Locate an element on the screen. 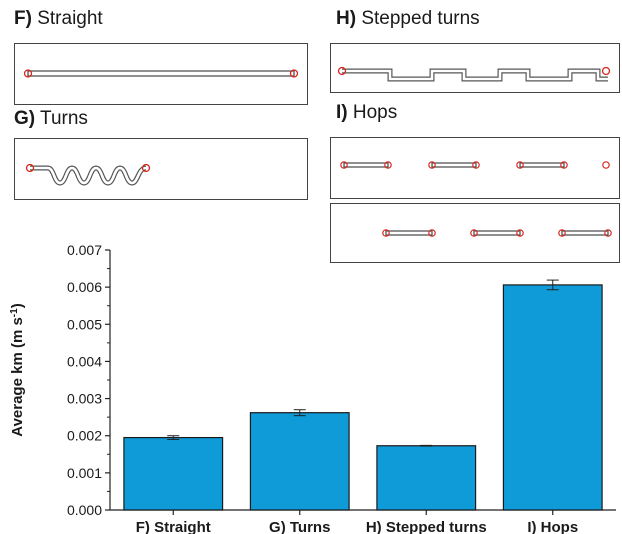 This screenshot has height=534, width=622. panel-i-title: I) Hops is located at coordinates (366, 113).